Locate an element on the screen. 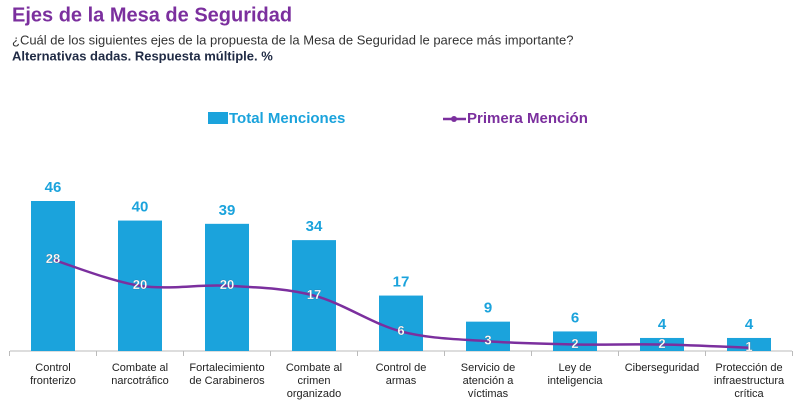  x-tick-label: Ley de inteligencia is located at coordinates (575, 374).